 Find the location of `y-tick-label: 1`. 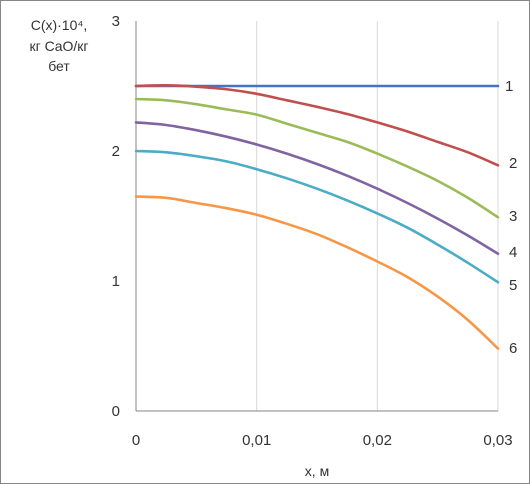

y-tick-label: 1 is located at coordinates (116, 281).